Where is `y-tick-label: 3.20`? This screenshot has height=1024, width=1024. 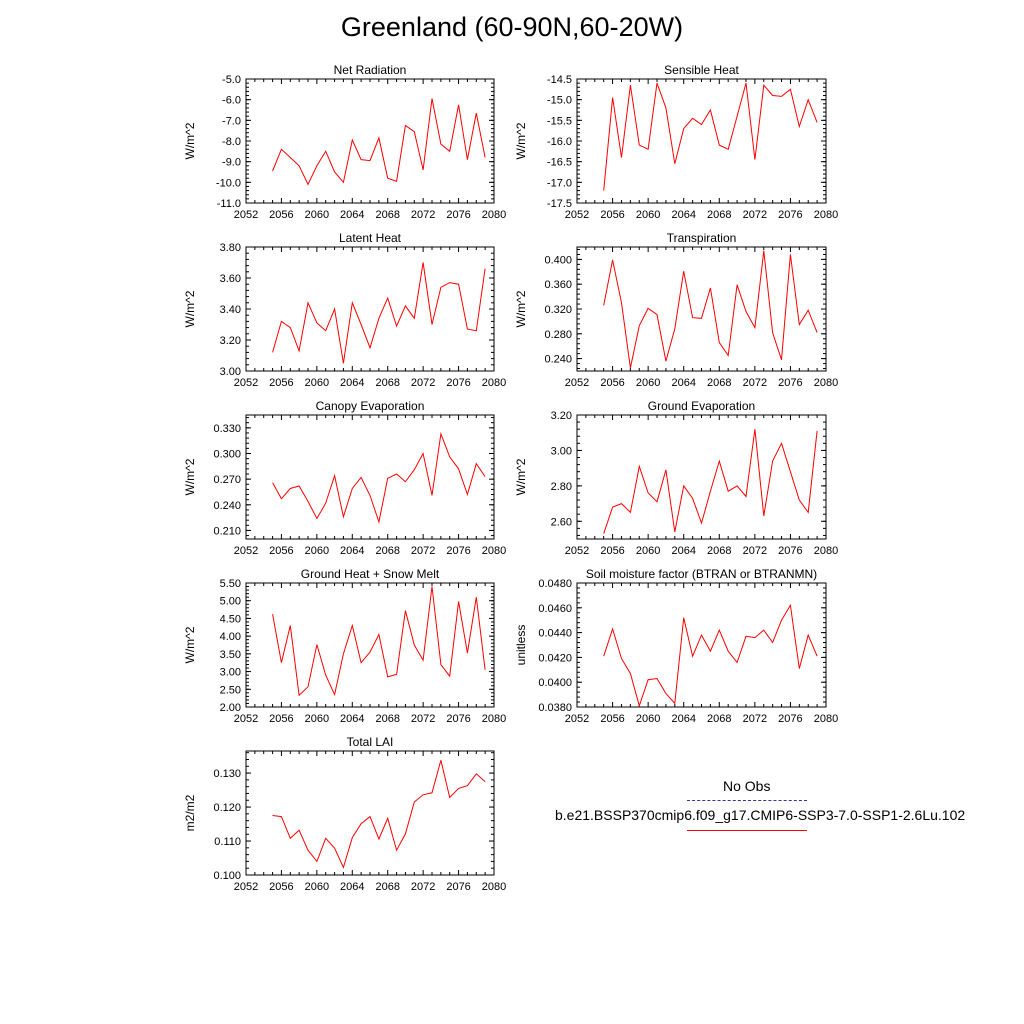
y-tick-label: 3.20 is located at coordinates (230, 341).